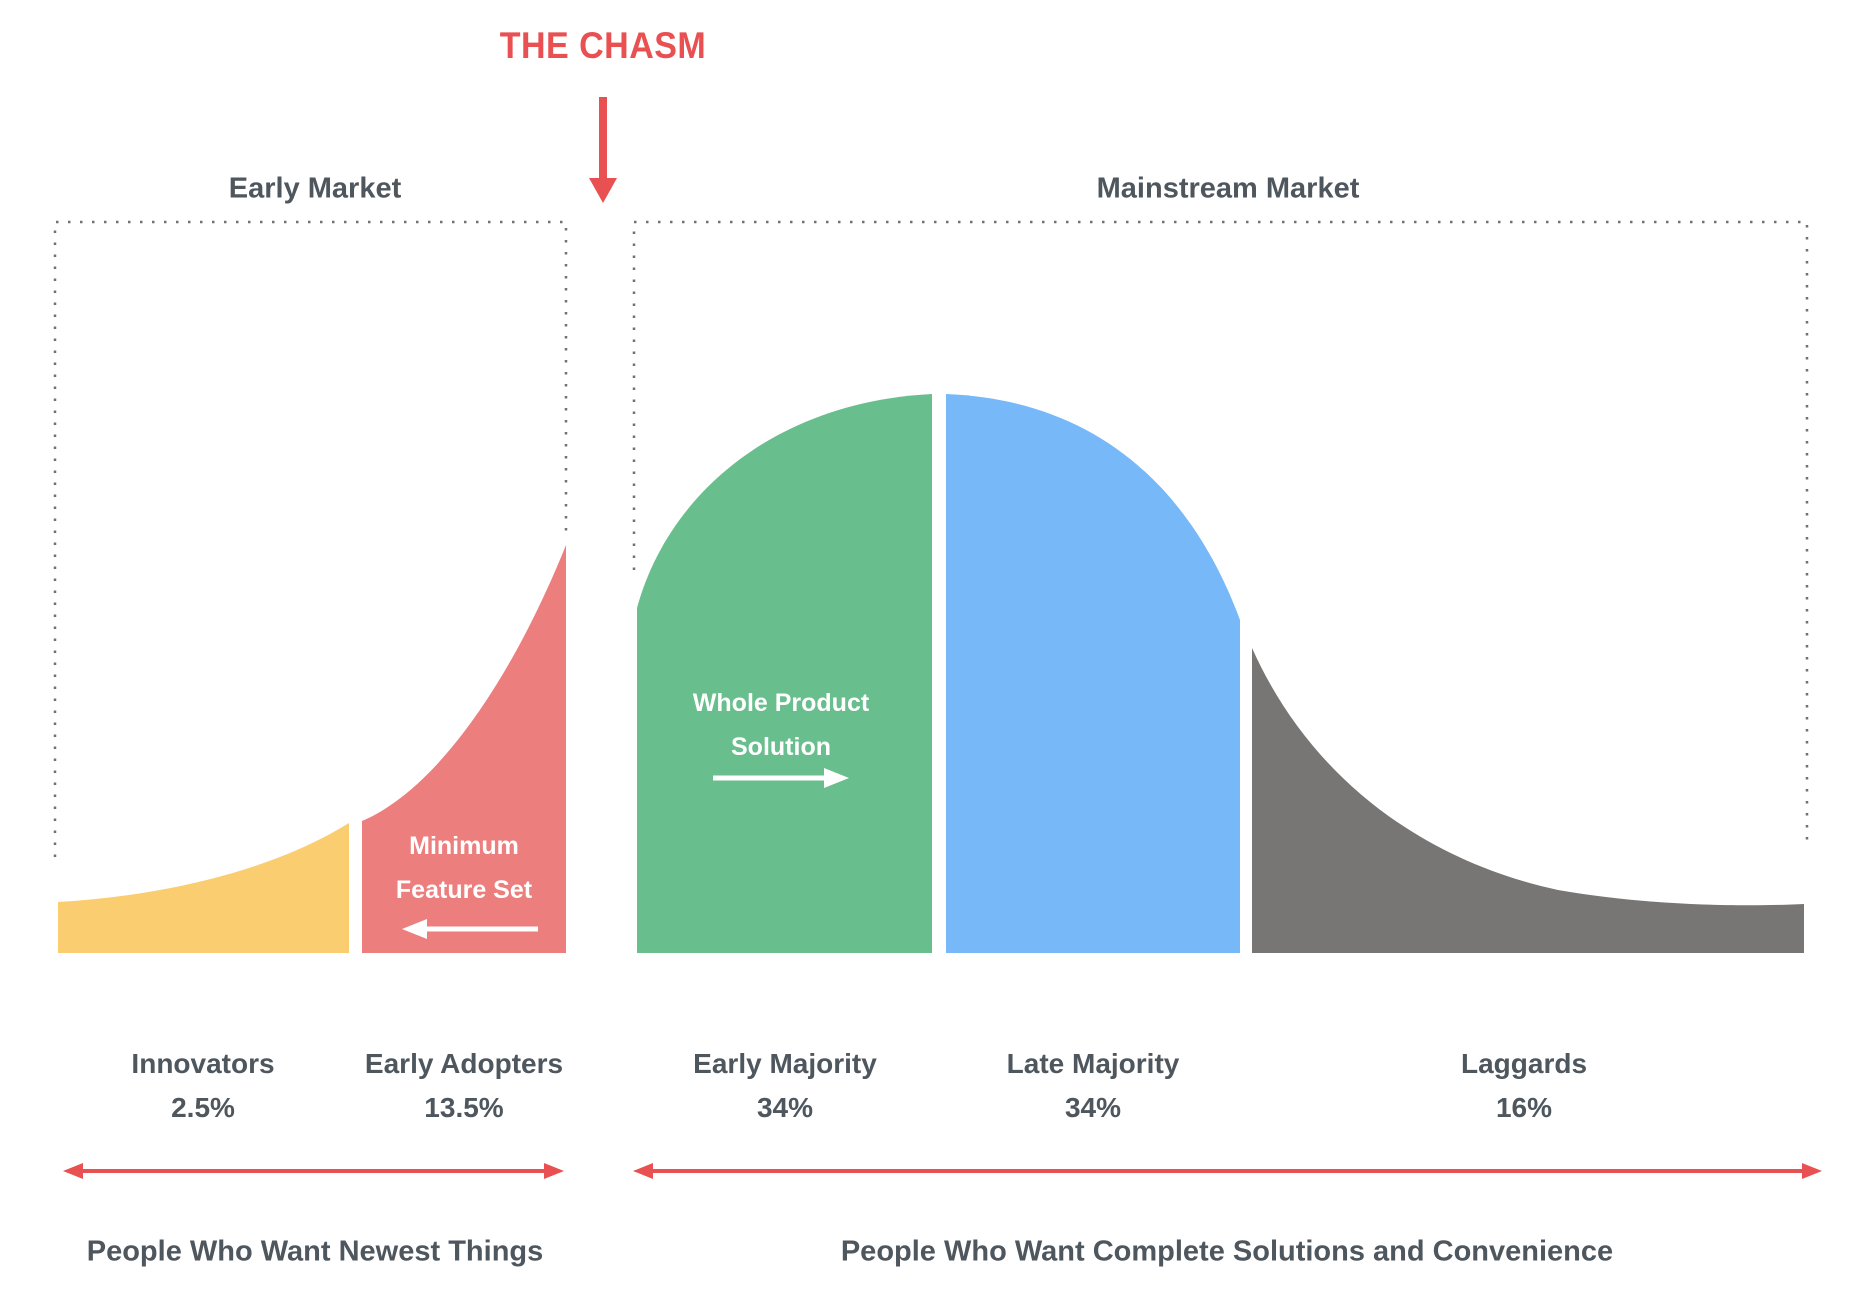 The image size is (1864, 1296). What do you see at coordinates (464, 1063) in the screenshot?
I see `early-adopters-label: Early Adopters` at bounding box center [464, 1063].